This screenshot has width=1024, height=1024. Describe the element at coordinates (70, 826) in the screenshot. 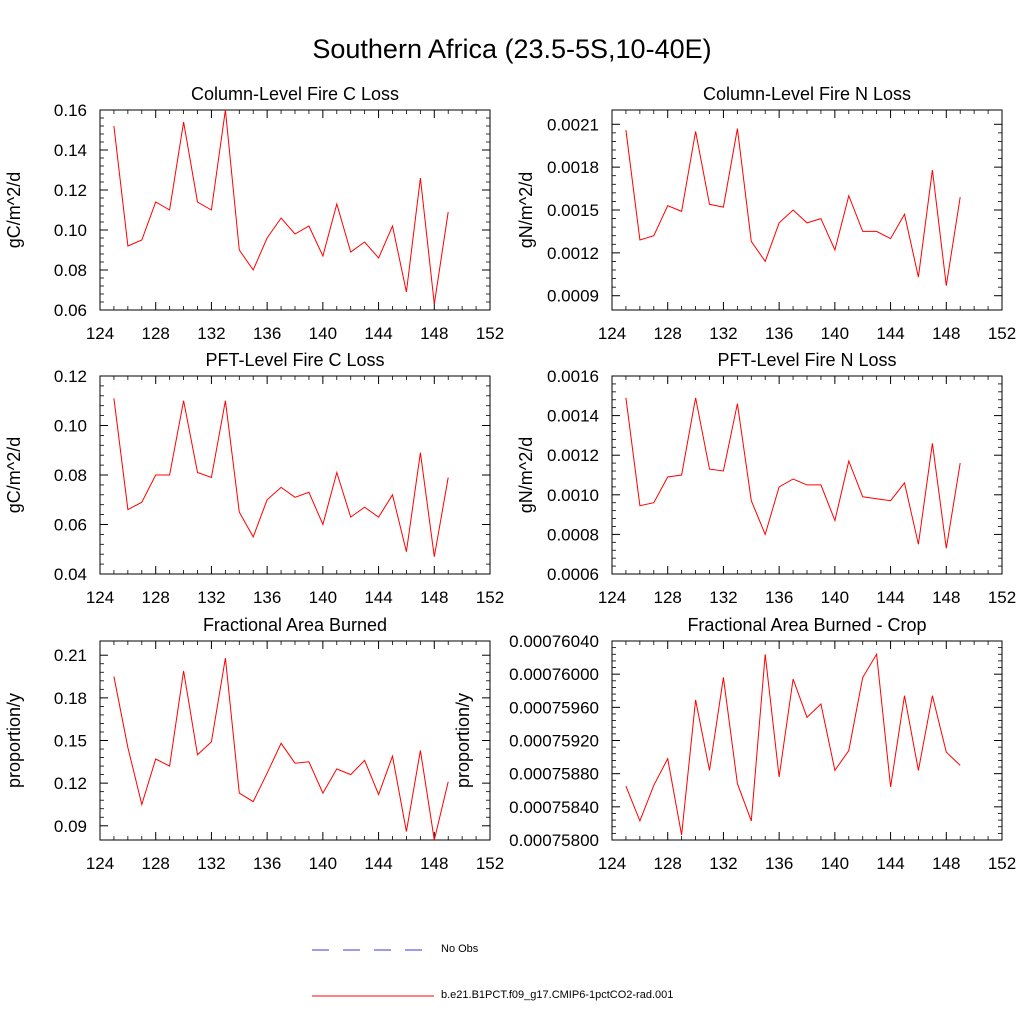

I see `y-tick-label: 0.09` at that location.